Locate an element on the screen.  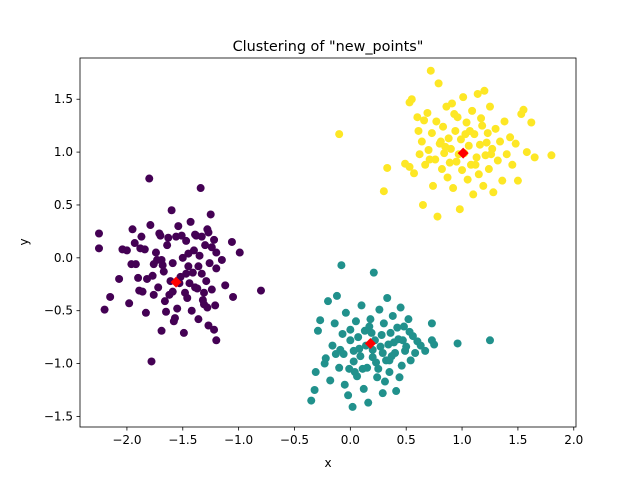
y-tick-label: −1.5 is located at coordinates (58, 416).